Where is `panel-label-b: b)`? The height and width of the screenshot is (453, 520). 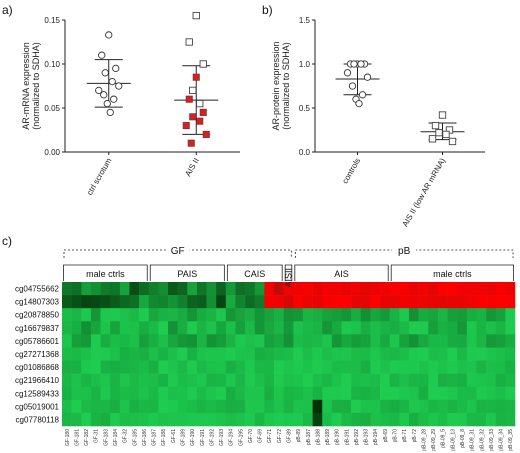 panel-label-b: b) is located at coordinates (267, 10).